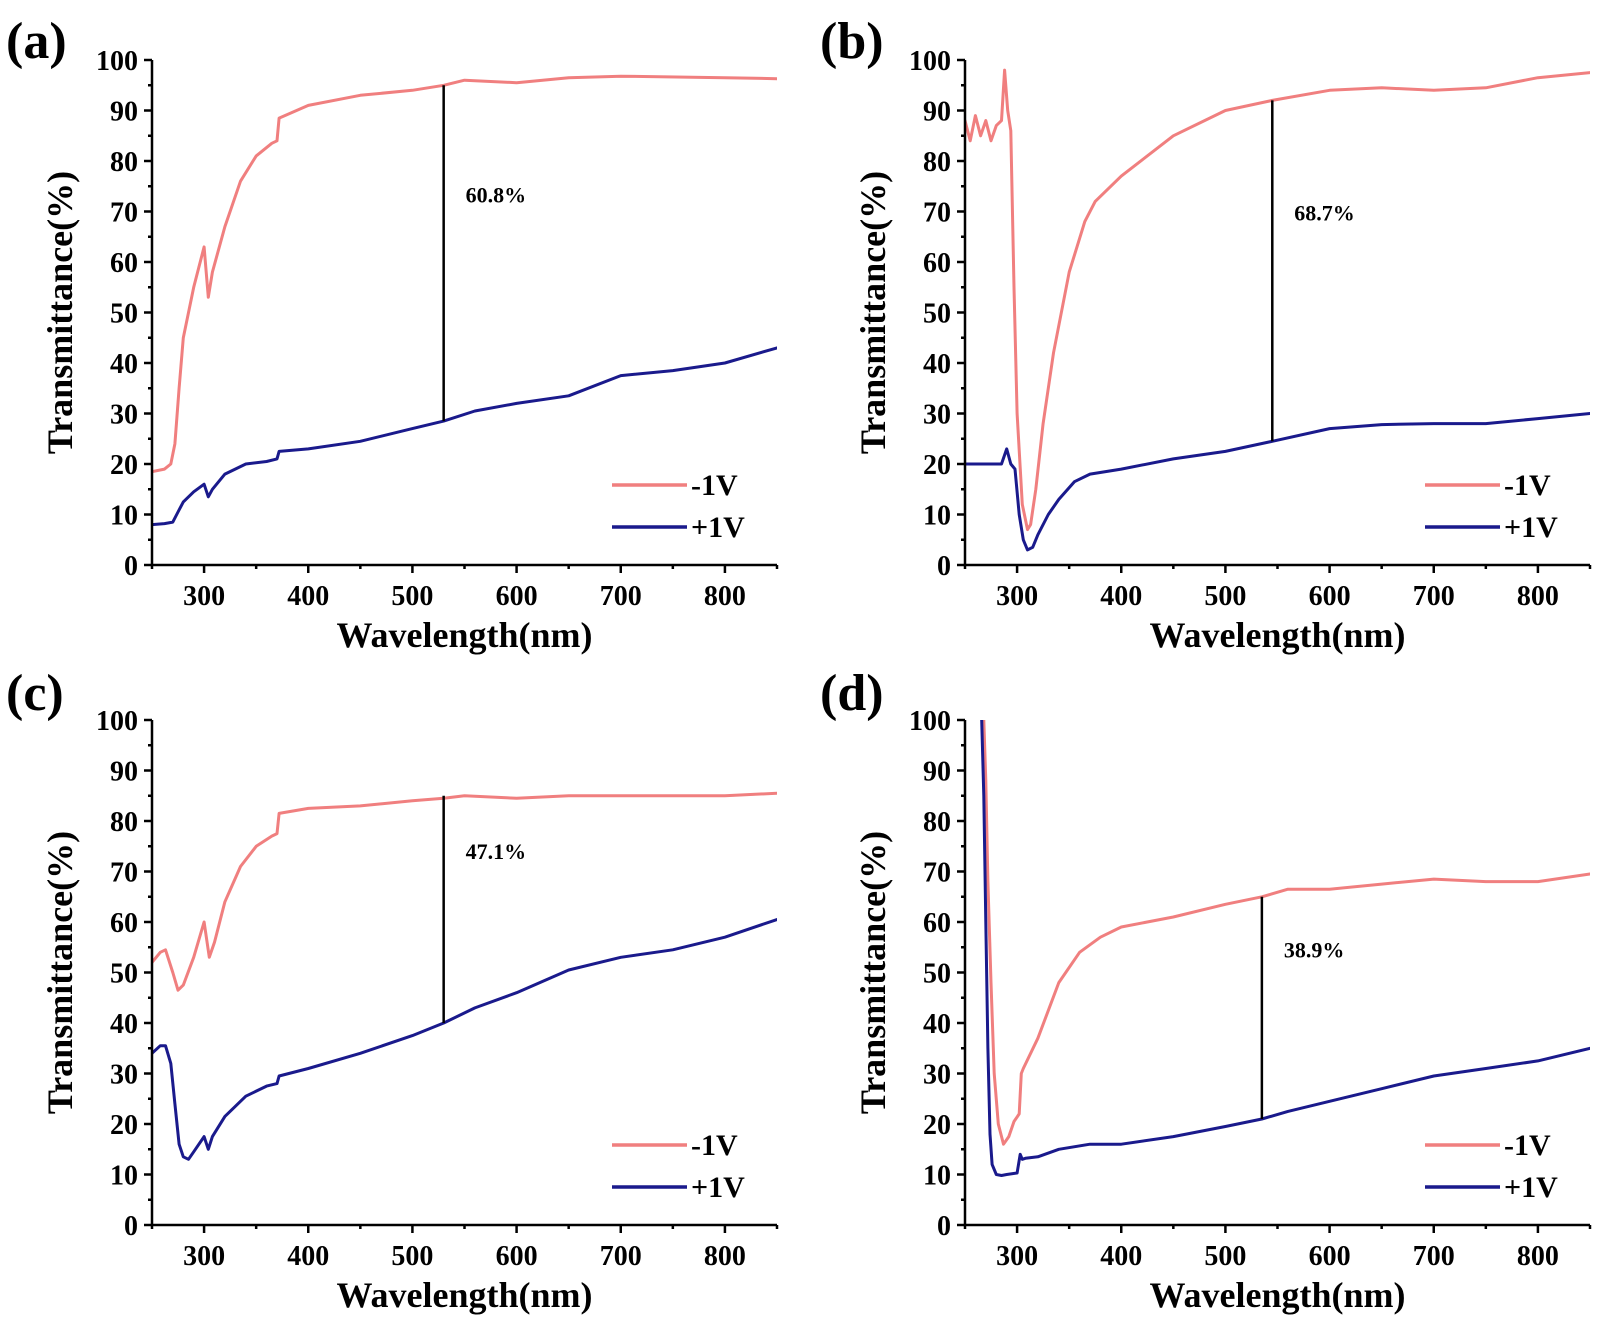 The width and height of the screenshot is (1600, 1324). What do you see at coordinates (1314, 949) in the screenshot?
I see `difference-annotation: 38.9%` at bounding box center [1314, 949].